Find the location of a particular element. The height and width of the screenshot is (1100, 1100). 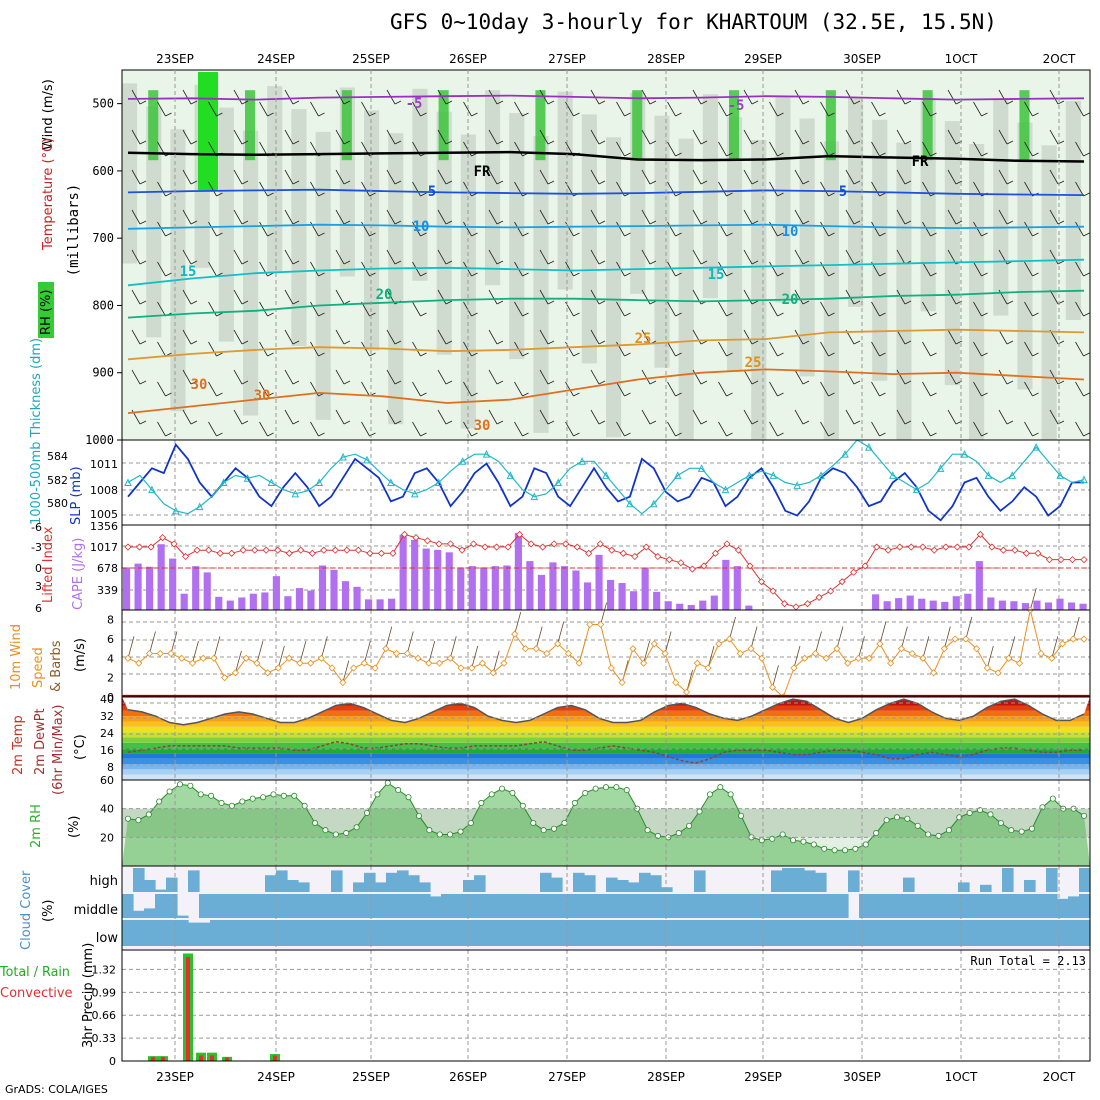

precip-convective-bar is located at coordinates (163, 1058).